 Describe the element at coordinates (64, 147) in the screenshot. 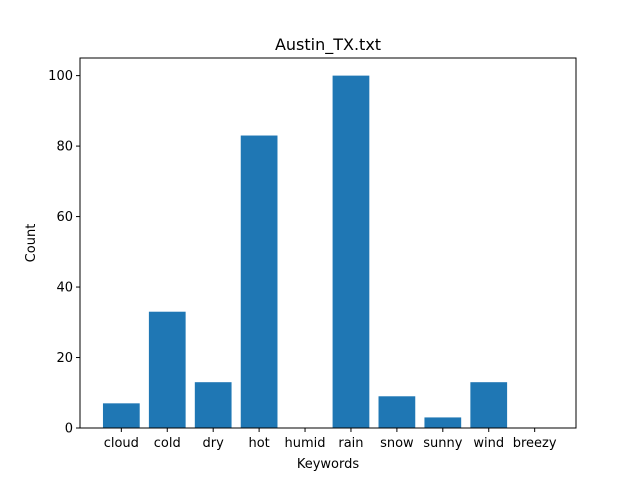

I see `y-tick-label: 80` at that location.